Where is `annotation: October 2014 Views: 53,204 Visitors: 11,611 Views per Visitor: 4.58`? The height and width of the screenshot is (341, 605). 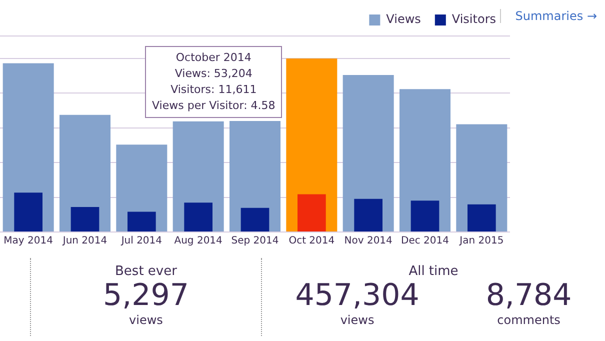 annotation: October 2014 Views: 53,204 Visitors: 11,611 Views per Visitor: 4.58 is located at coordinates (214, 82).